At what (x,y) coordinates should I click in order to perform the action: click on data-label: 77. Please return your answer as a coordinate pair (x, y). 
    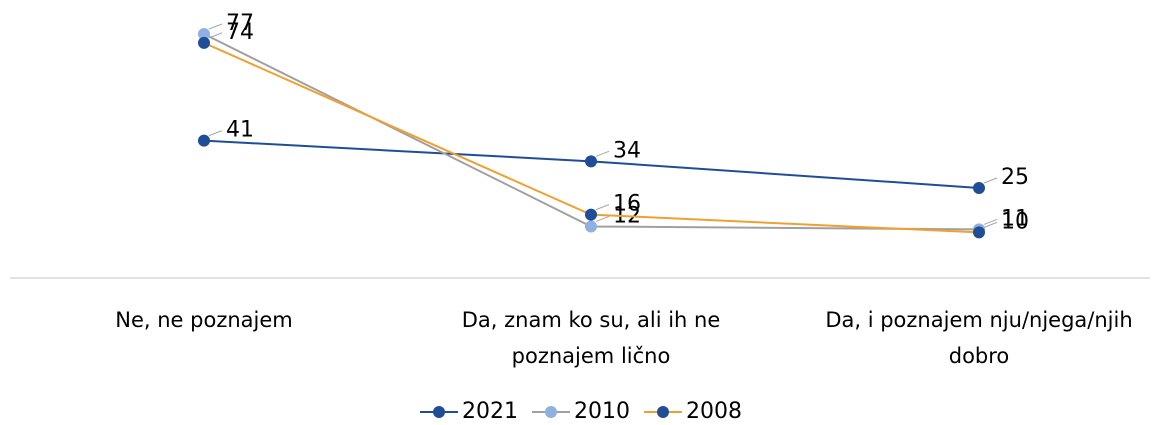
    Looking at the image, I should click on (240, 23).